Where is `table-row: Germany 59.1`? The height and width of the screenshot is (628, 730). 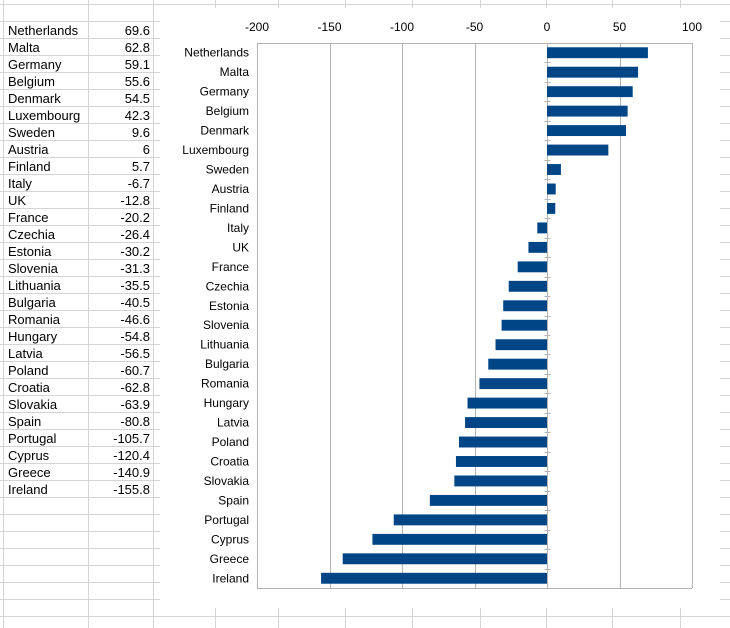 table-row: Germany 59.1 is located at coordinates (76, 64).